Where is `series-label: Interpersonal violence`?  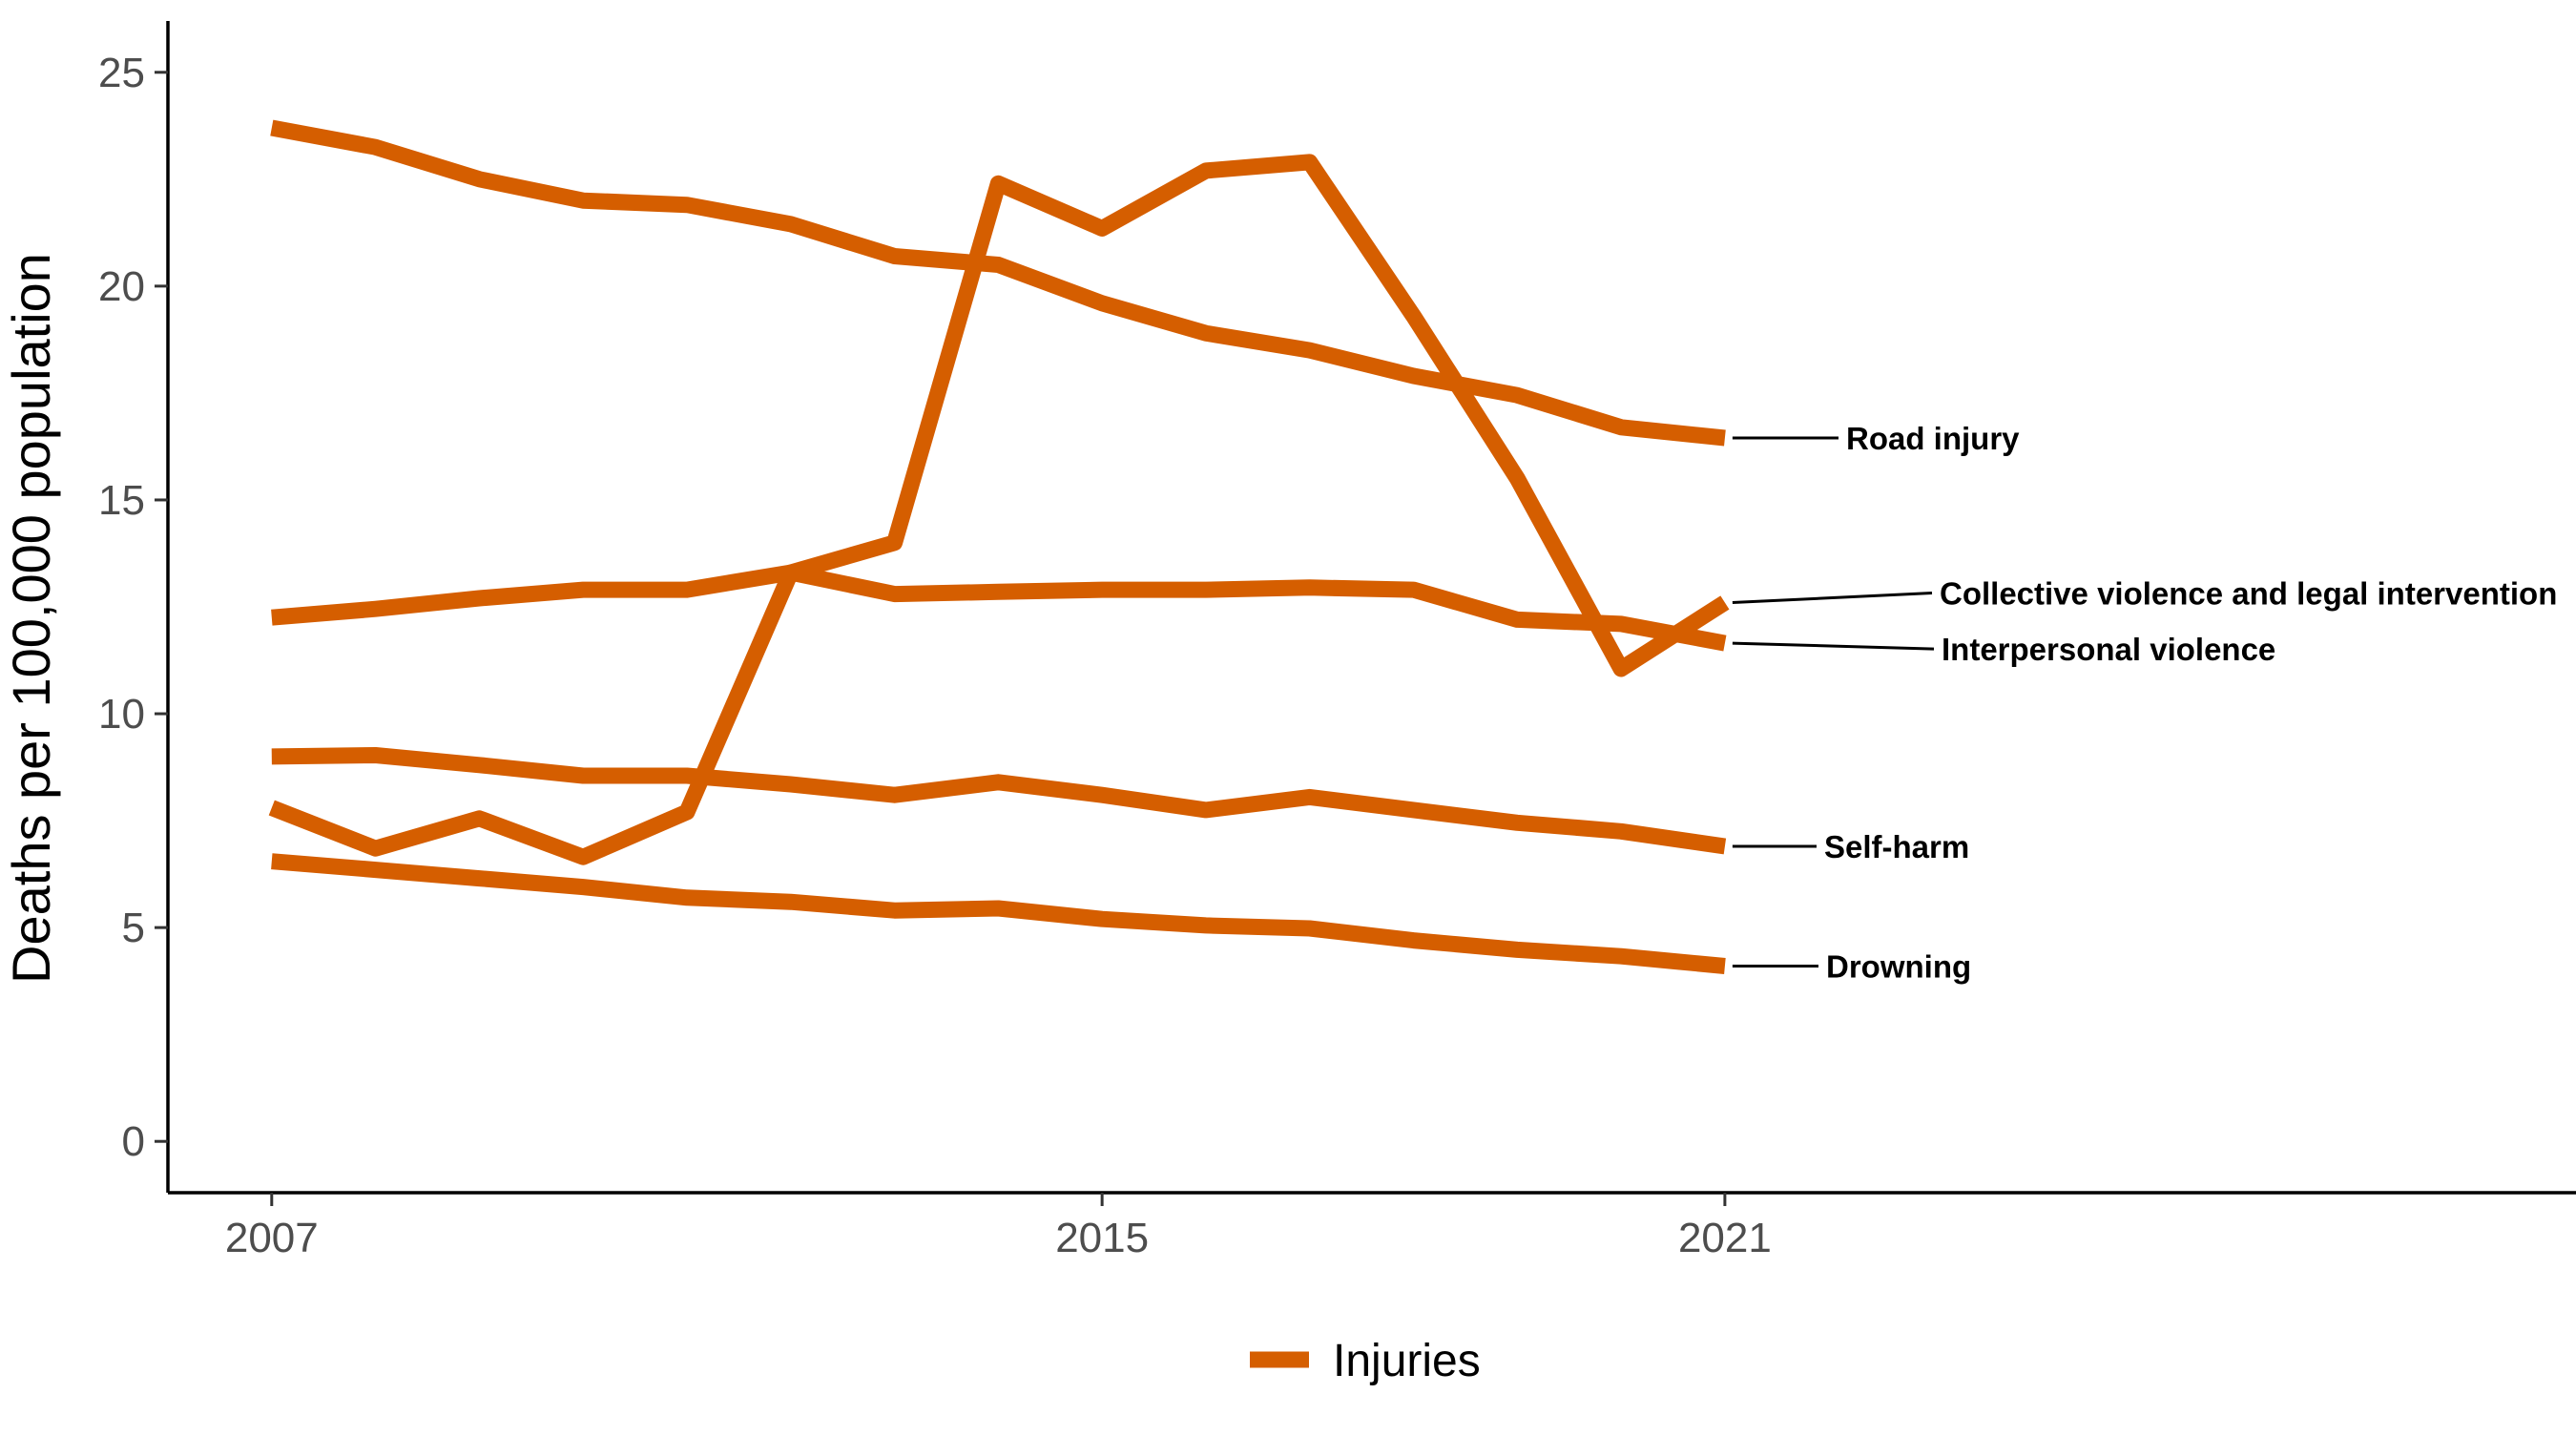
series-label: Interpersonal violence is located at coordinates (2108, 649).